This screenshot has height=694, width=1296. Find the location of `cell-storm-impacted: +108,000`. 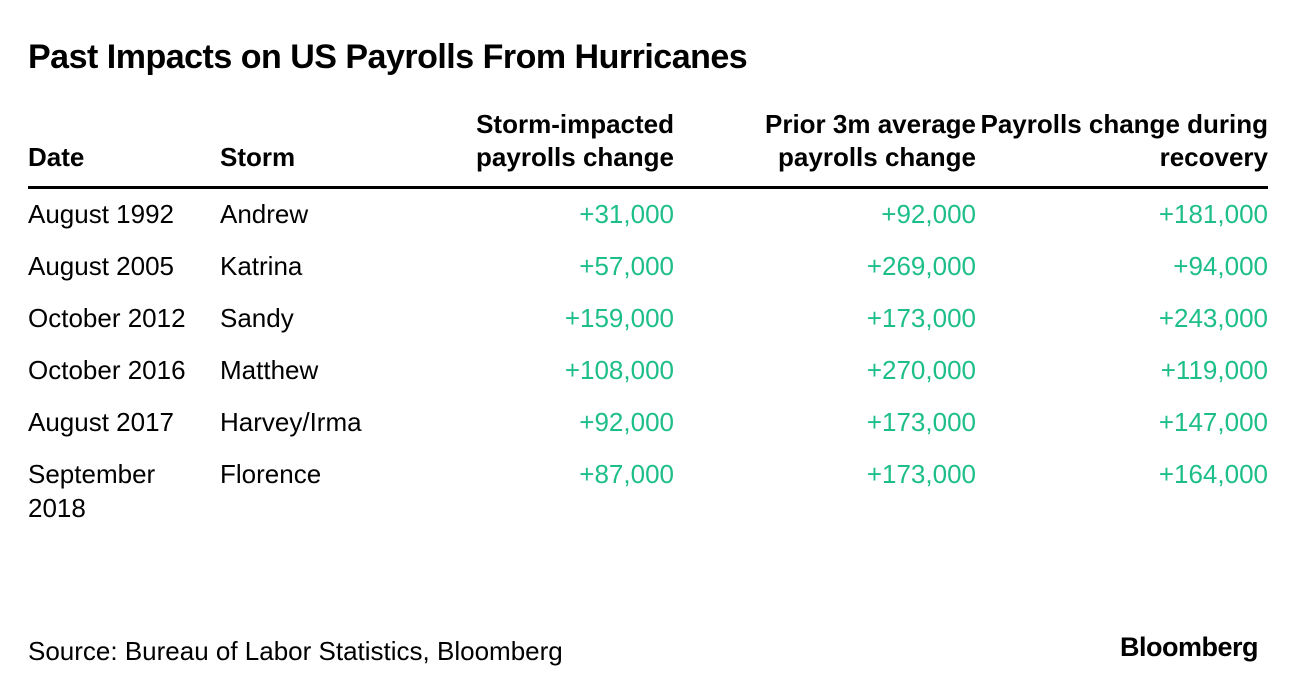

cell-storm-impacted: +108,000 is located at coordinates (619, 370).